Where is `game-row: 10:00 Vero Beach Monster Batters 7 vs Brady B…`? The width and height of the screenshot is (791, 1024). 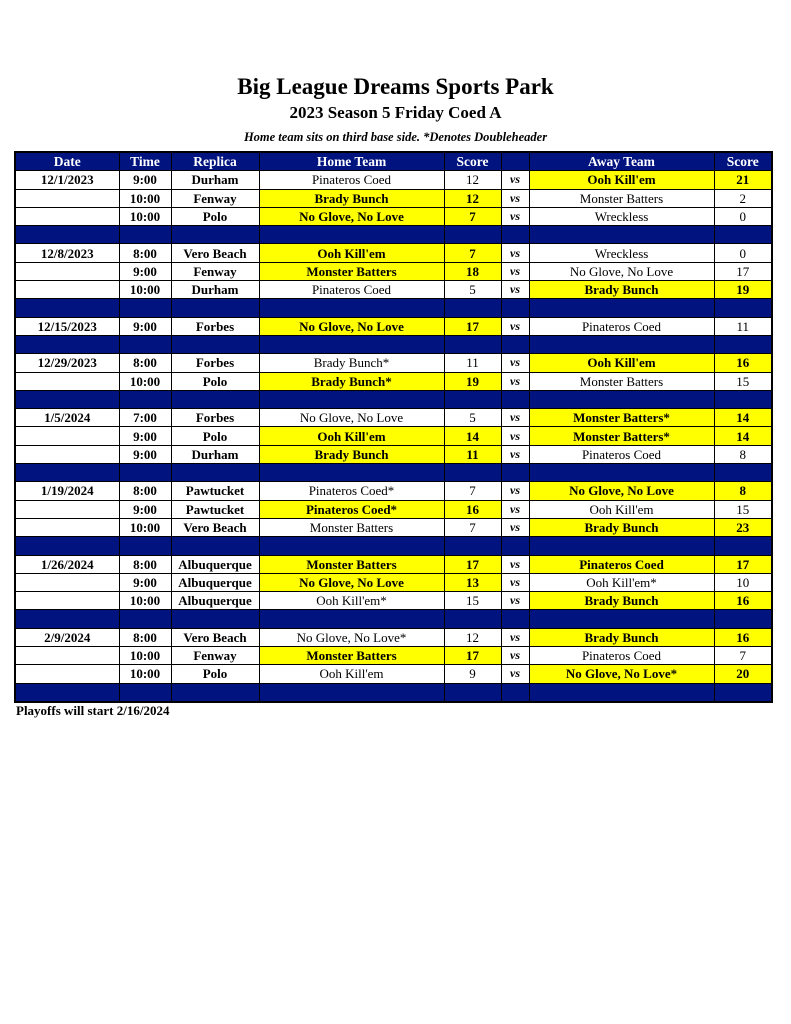 game-row: 10:00 Vero Beach Monster Batters 7 vs Brady B… is located at coordinates (393, 527).